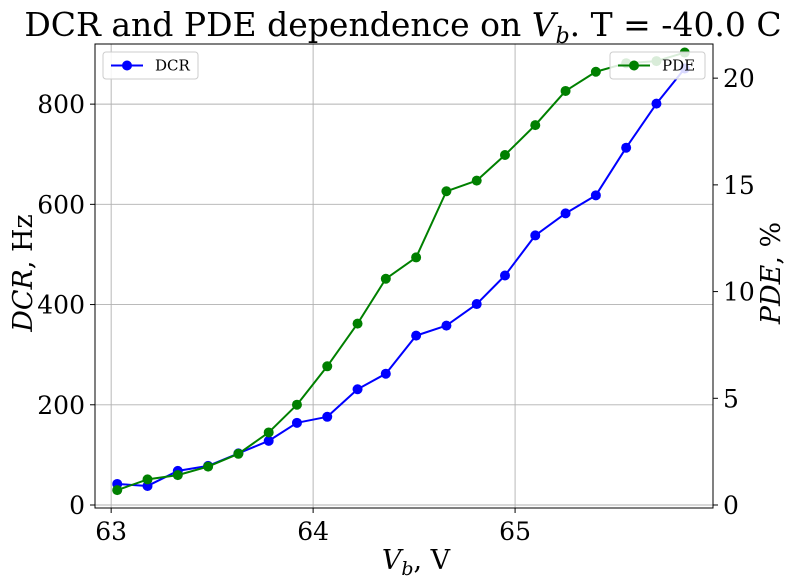  Describe the element at coordinates (771, 273) in the screenshot. I see `y-axis-right-label: PDE, %` at that location.